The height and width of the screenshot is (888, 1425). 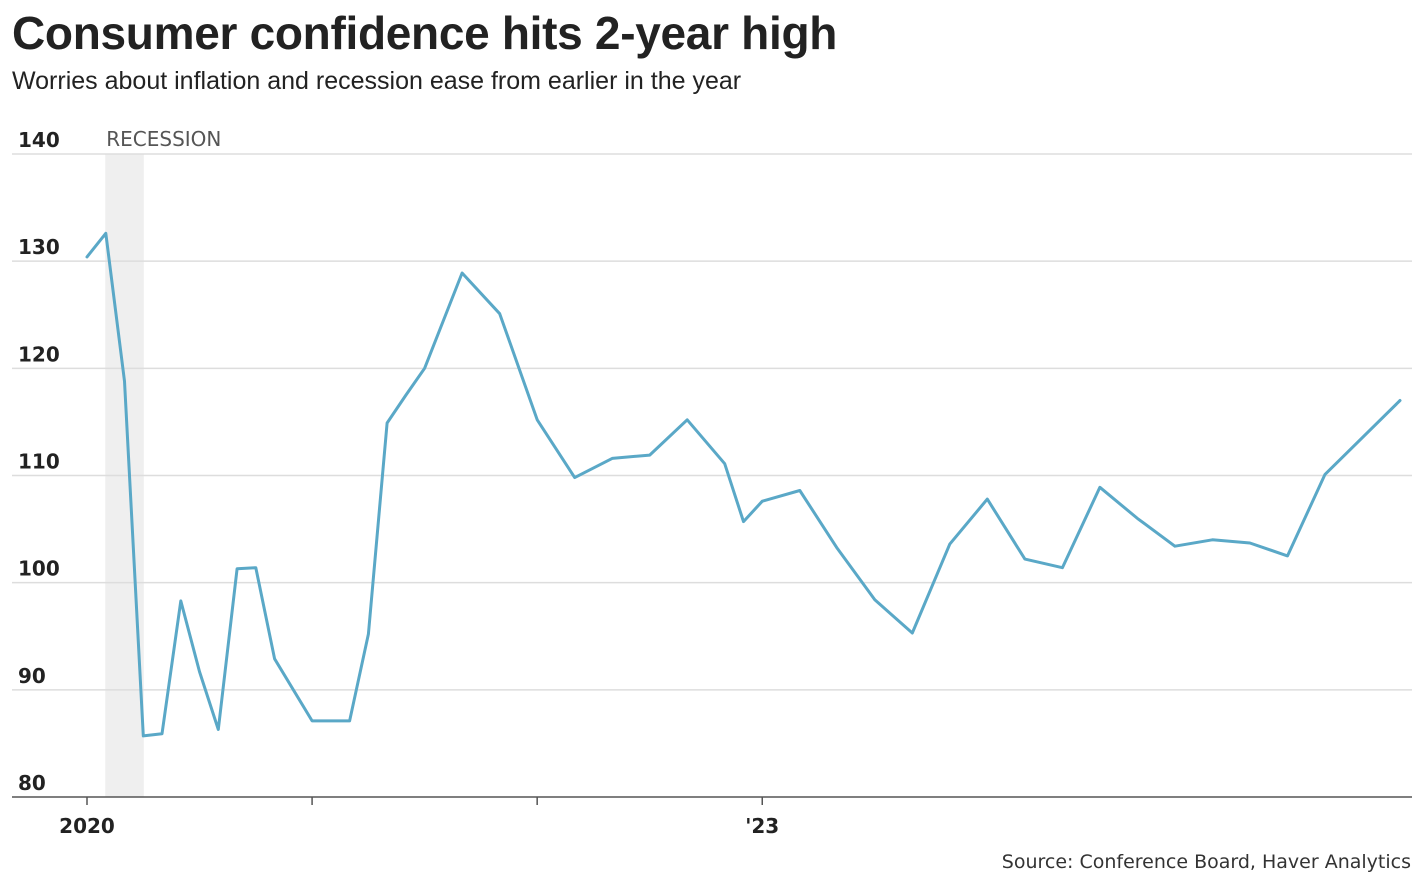 I want to click on y-tick-label-120: 120, so click(x=39, y=354).